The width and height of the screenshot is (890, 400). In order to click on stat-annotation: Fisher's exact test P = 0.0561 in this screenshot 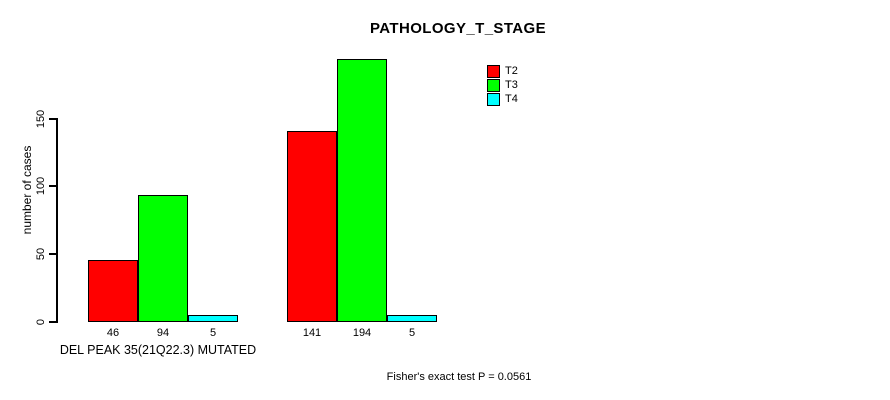, I will do `click(459, 377)`.